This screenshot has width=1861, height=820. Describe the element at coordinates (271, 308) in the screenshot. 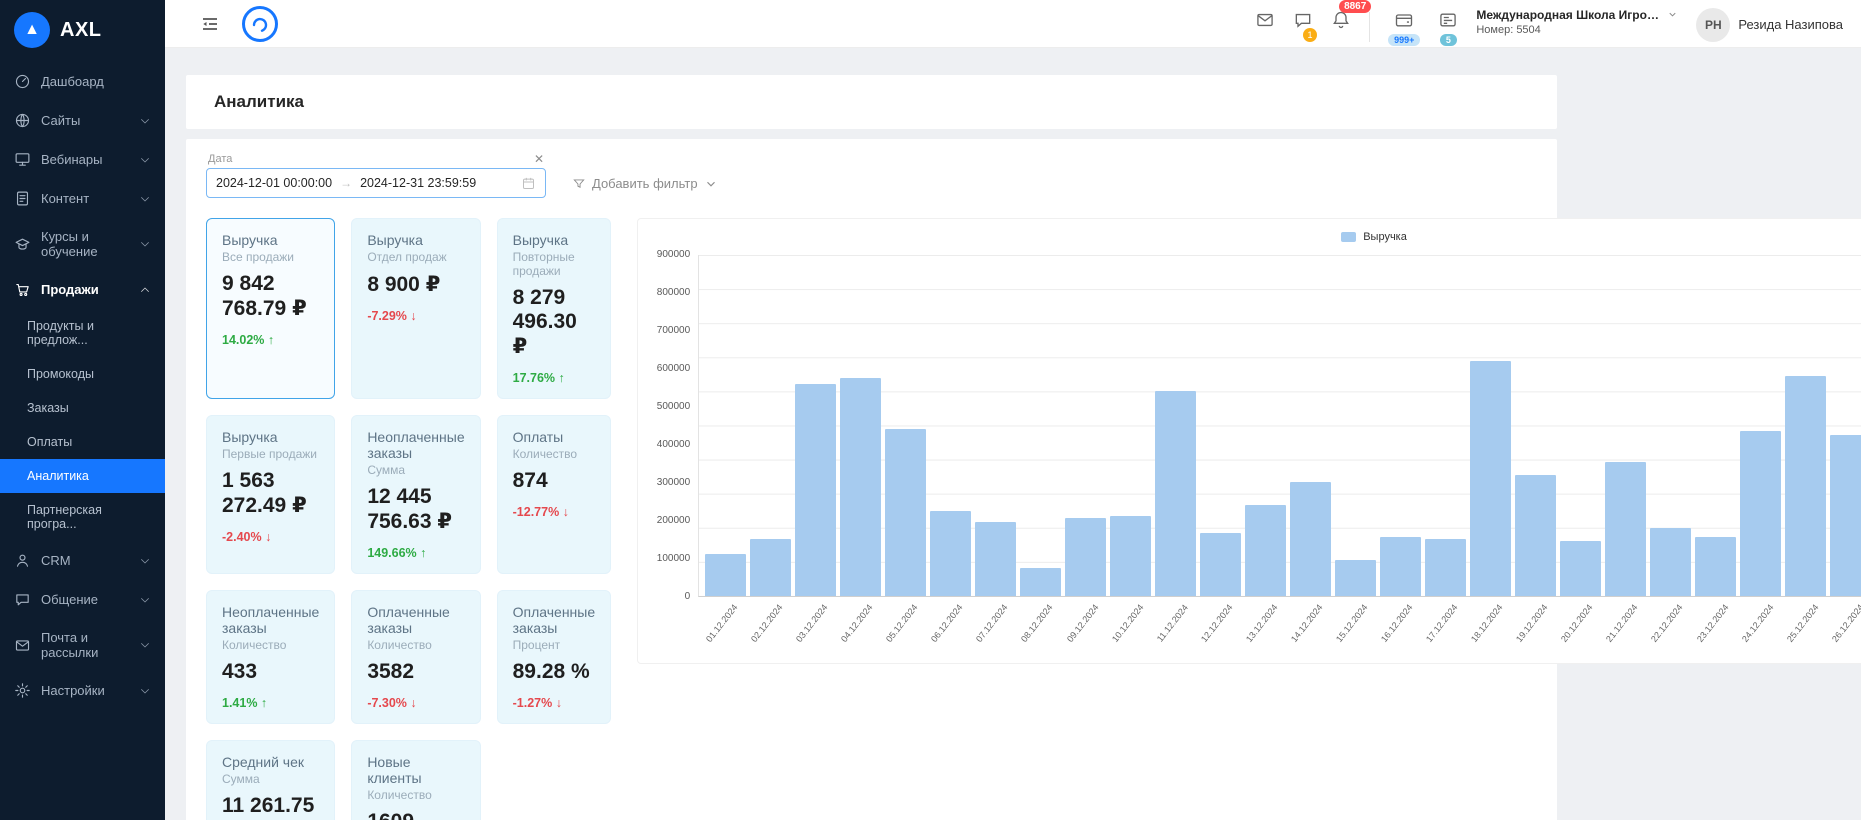

I see `metric-card: Выручка Все продажи 9 842 768.79 ₽ 14.02% ↑` at that location.